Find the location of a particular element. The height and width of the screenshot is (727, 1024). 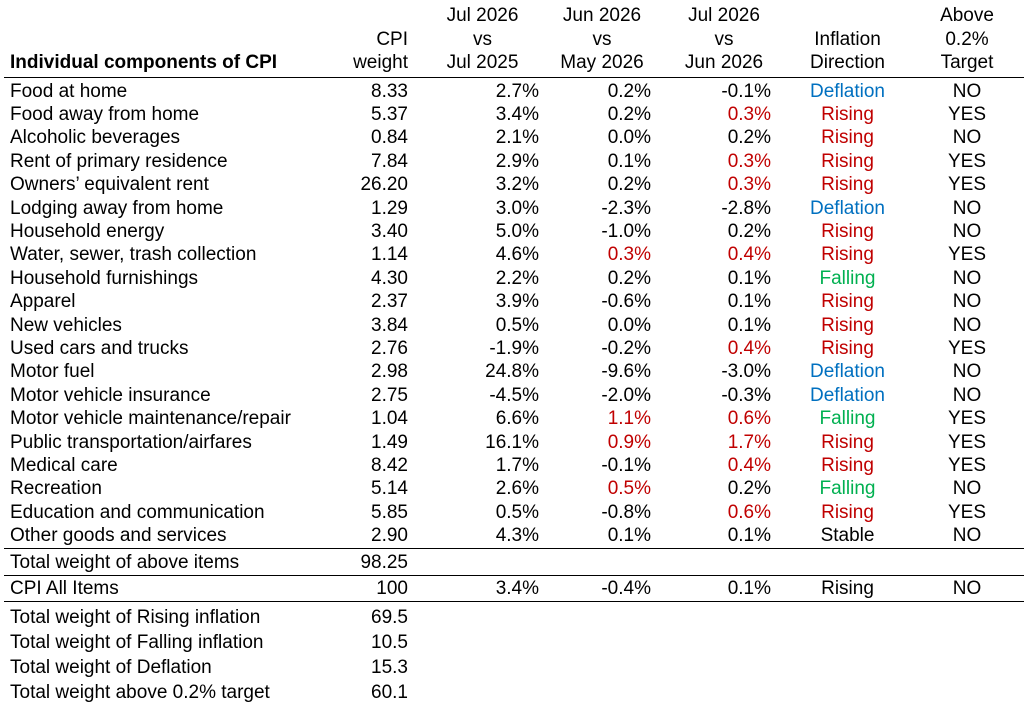

table-row: New vehicles 3.84 0.5% 0.0% 0.1% Rising NO is located at coordinates (514, 325).